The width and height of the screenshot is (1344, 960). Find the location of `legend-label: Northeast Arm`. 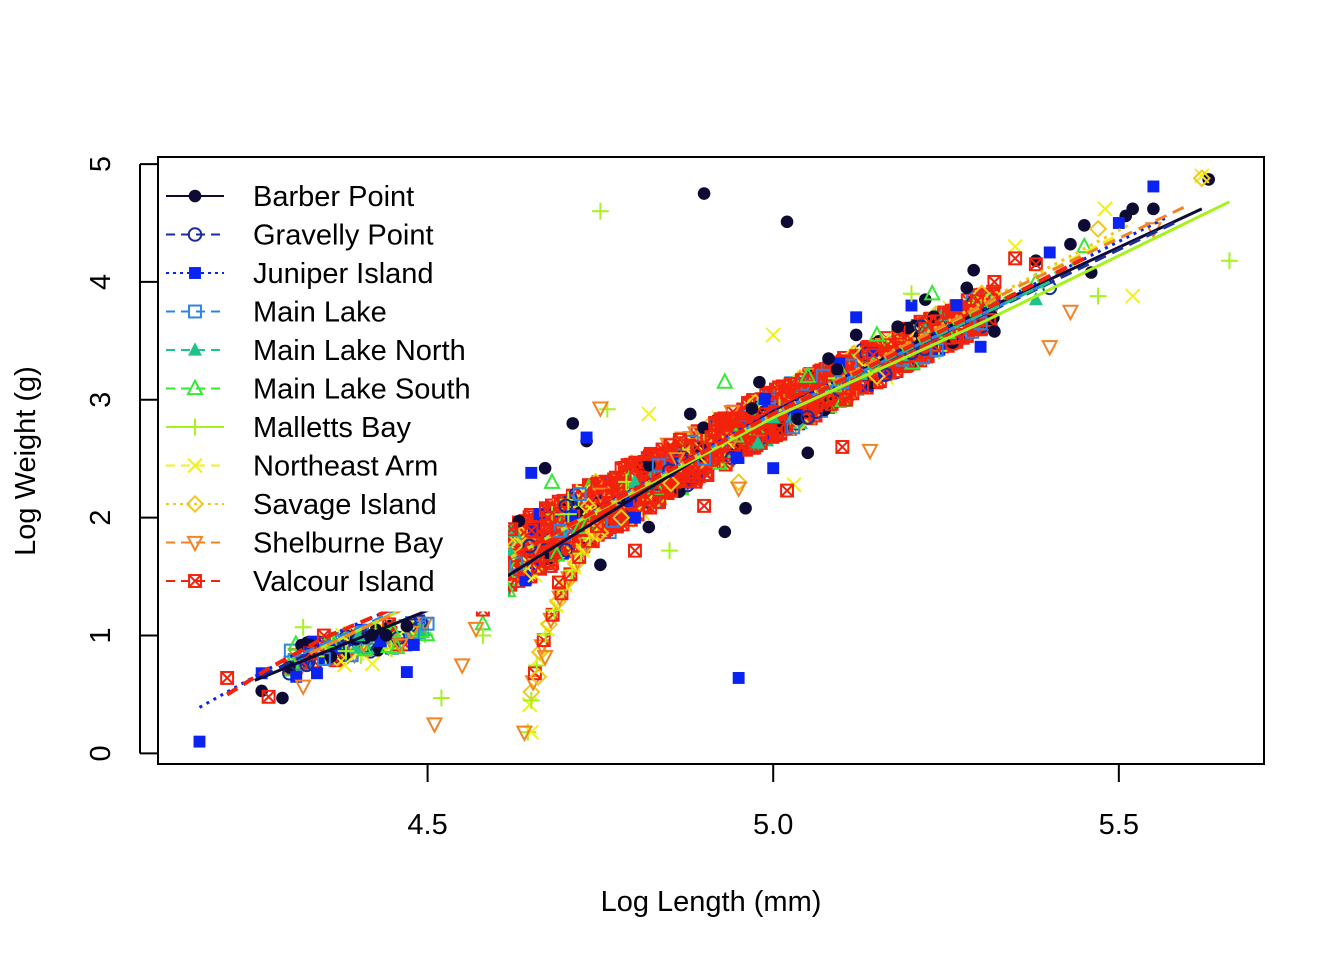

legend-label: Northeast Arm is located at coordinates (345, 467).